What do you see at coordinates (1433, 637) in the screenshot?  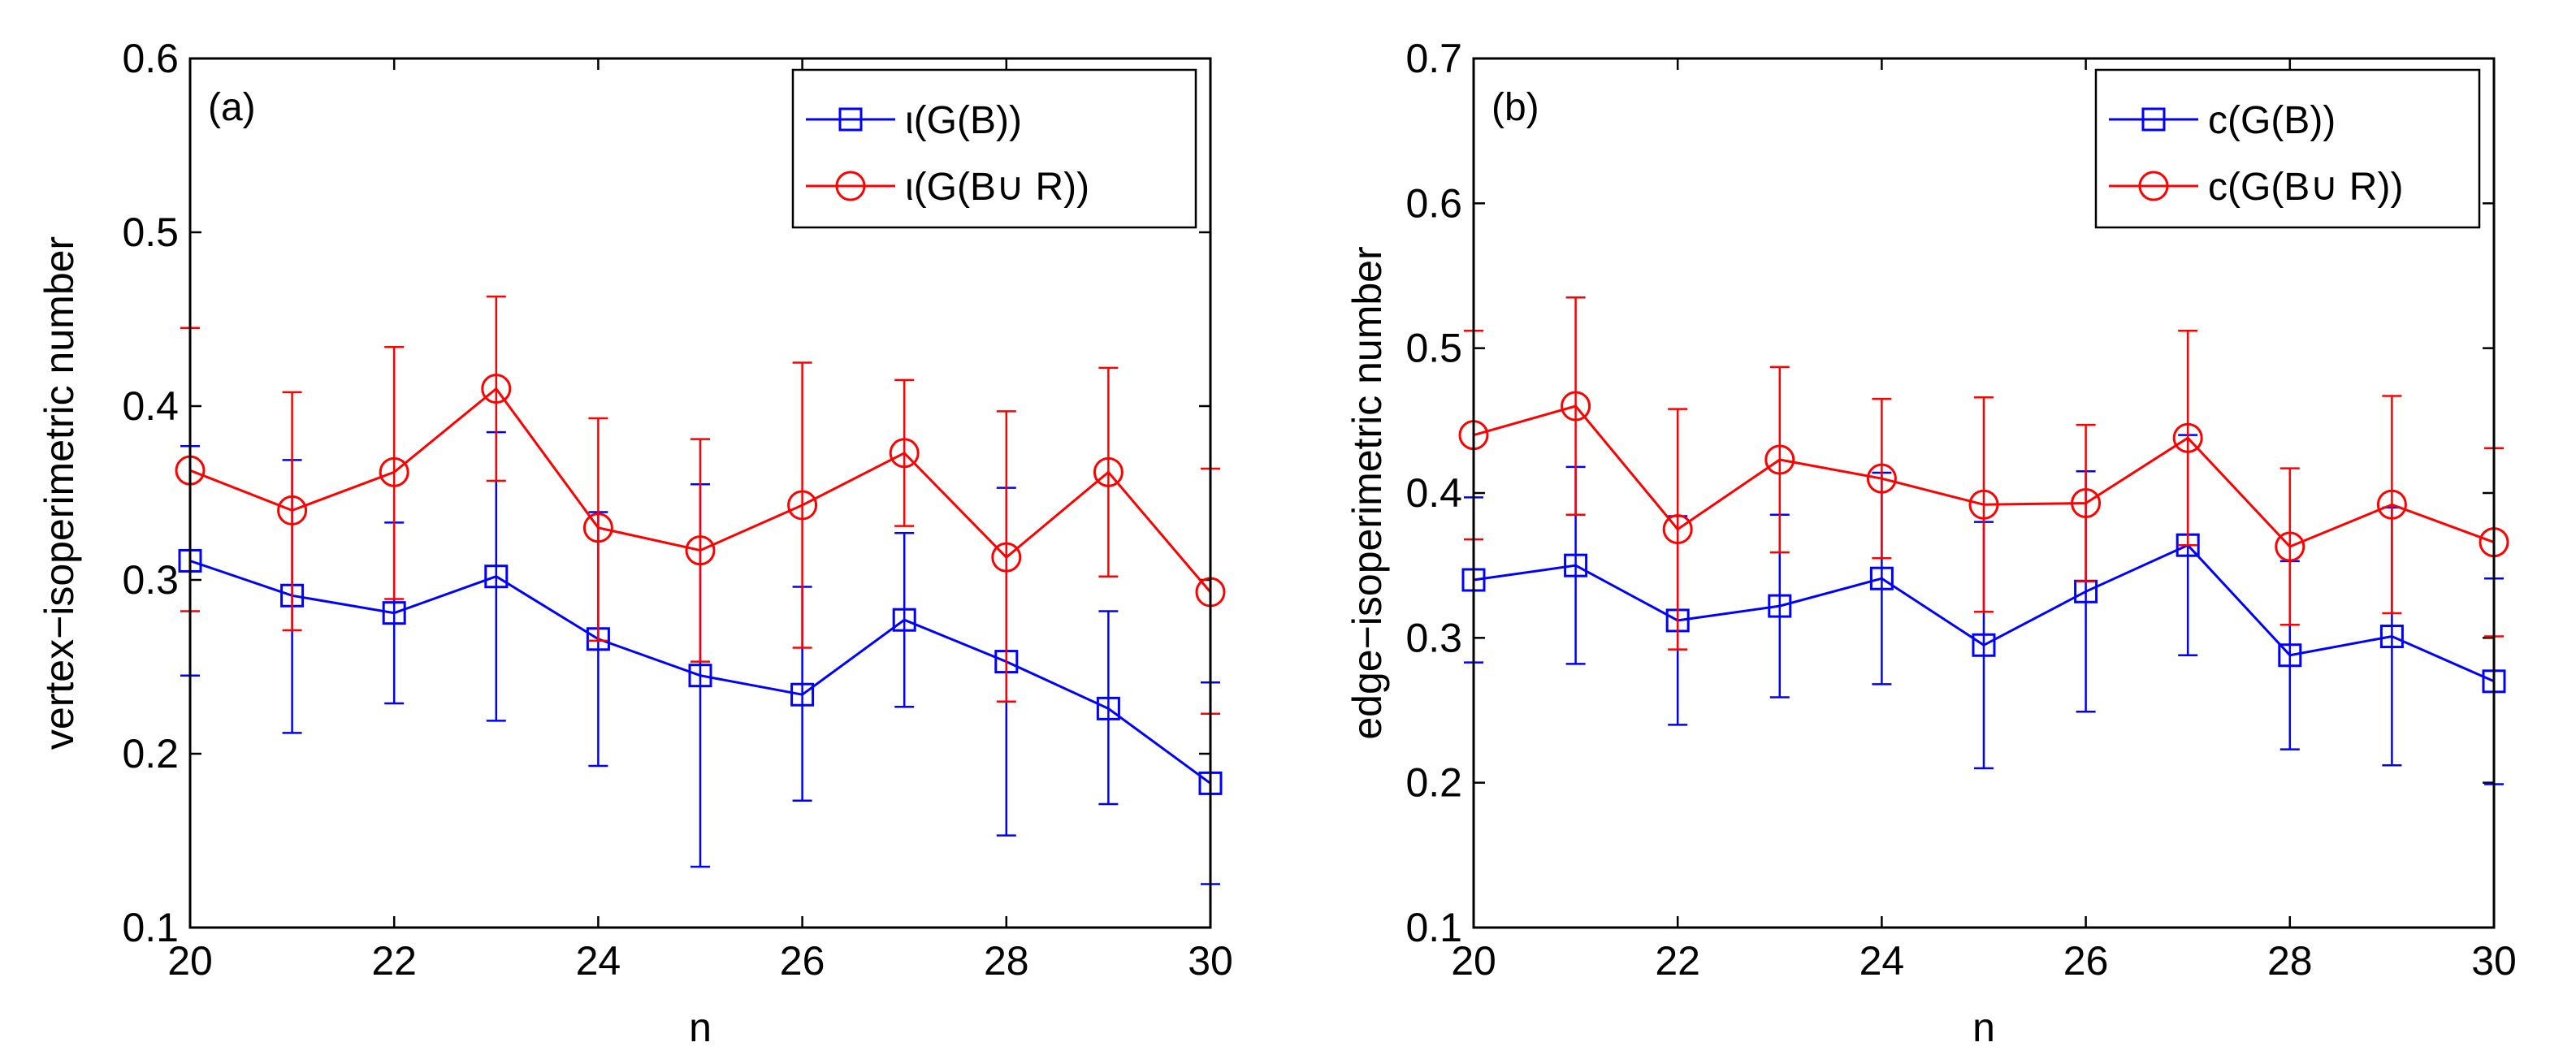 I see `y-tick-label-b-2: 0.3` at bounding box center [1433, 637].